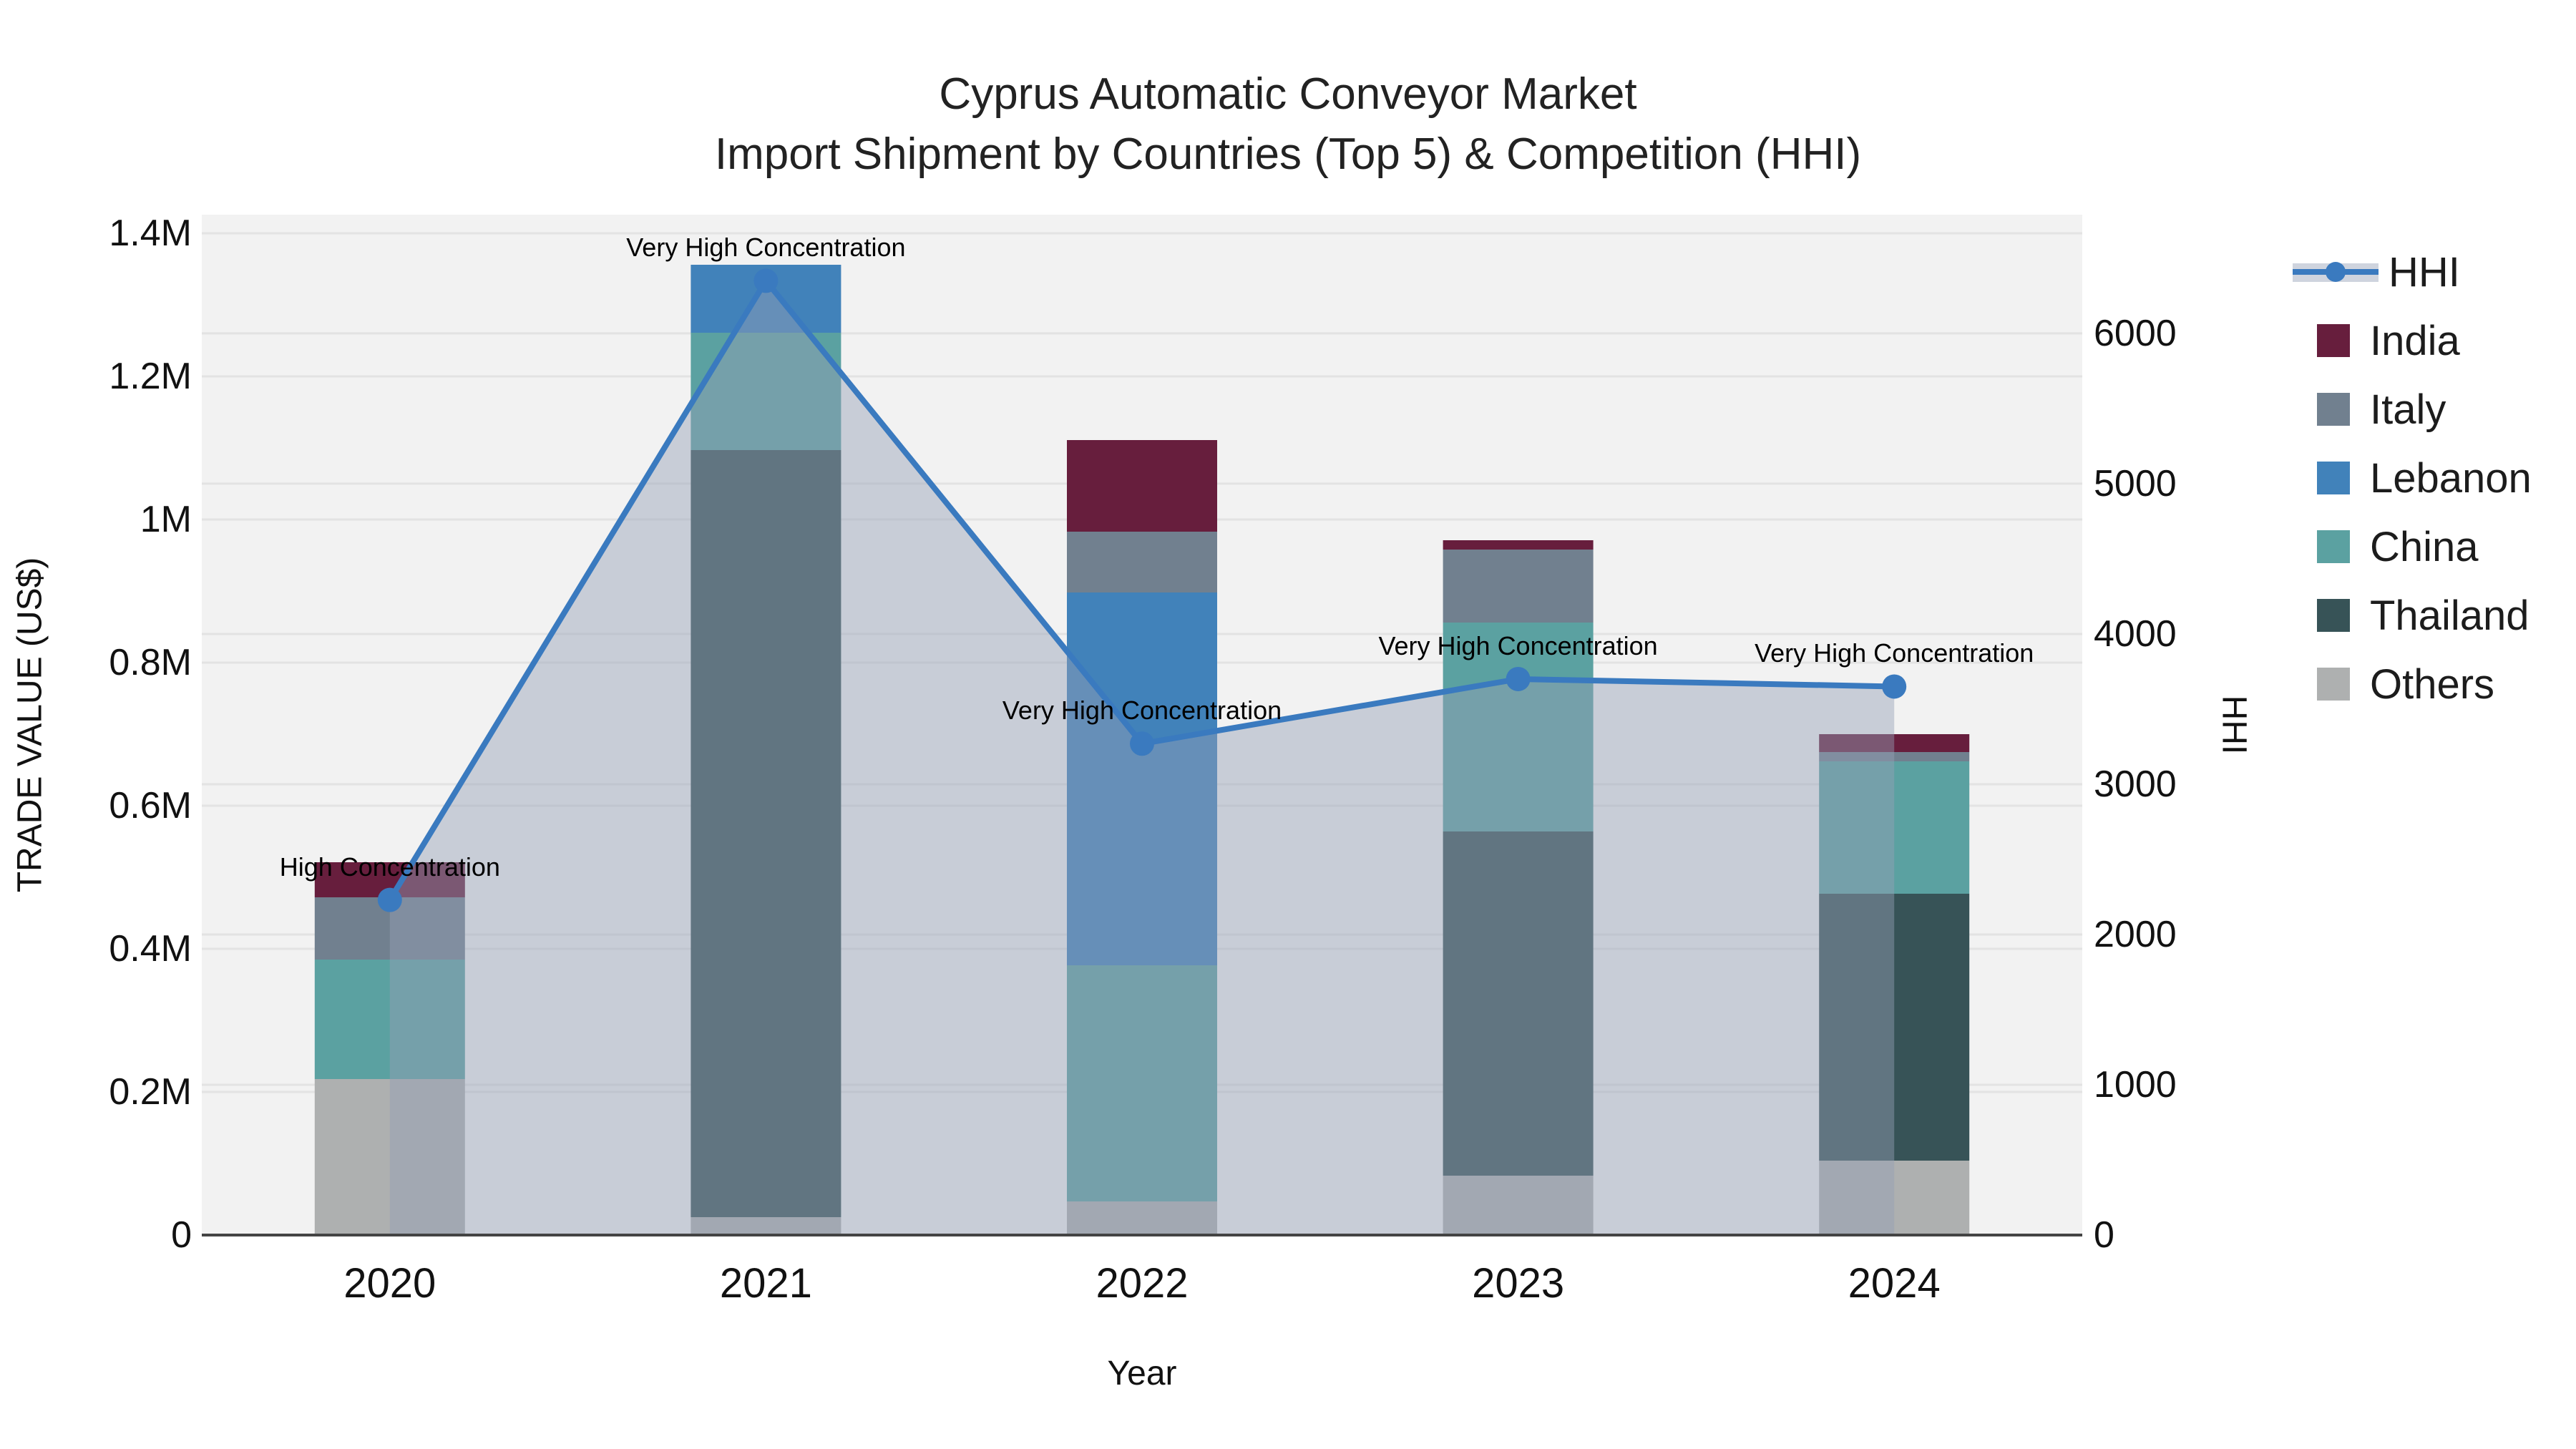 This screenshot has width=2576, height=1449. I want to click on bar-segment-thailand-2024, so click(1894, 1027).